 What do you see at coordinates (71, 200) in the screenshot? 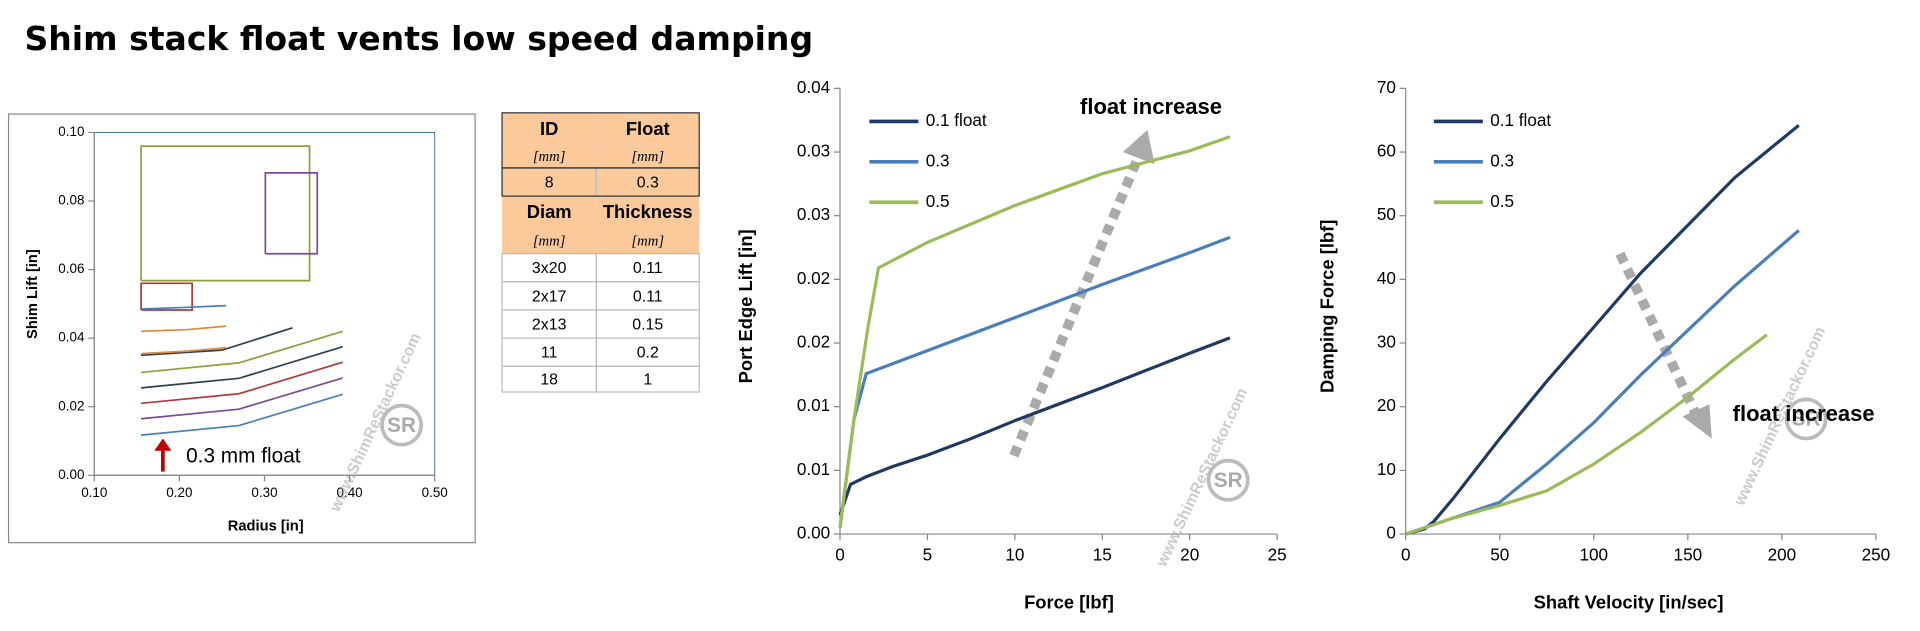
I see `y-tick-label: 0.08` at bounding box center [71, 200].